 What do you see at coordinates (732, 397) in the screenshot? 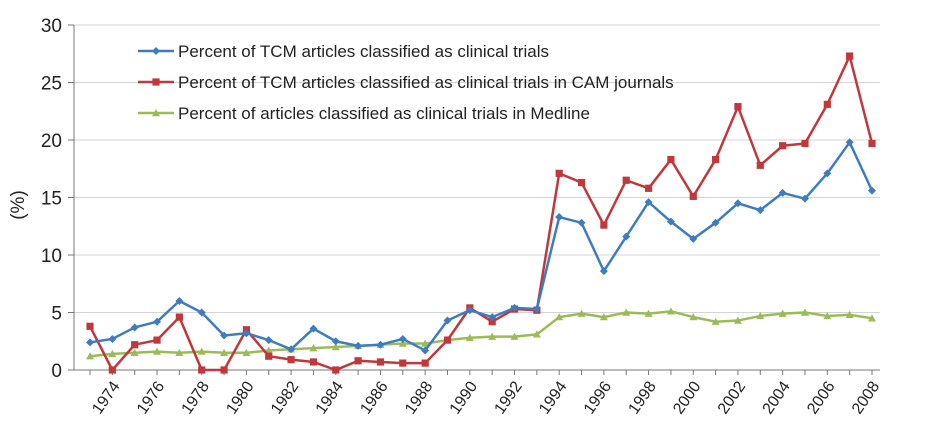
I see `x-tick-label: 2002` at bounding box center [732, 397].